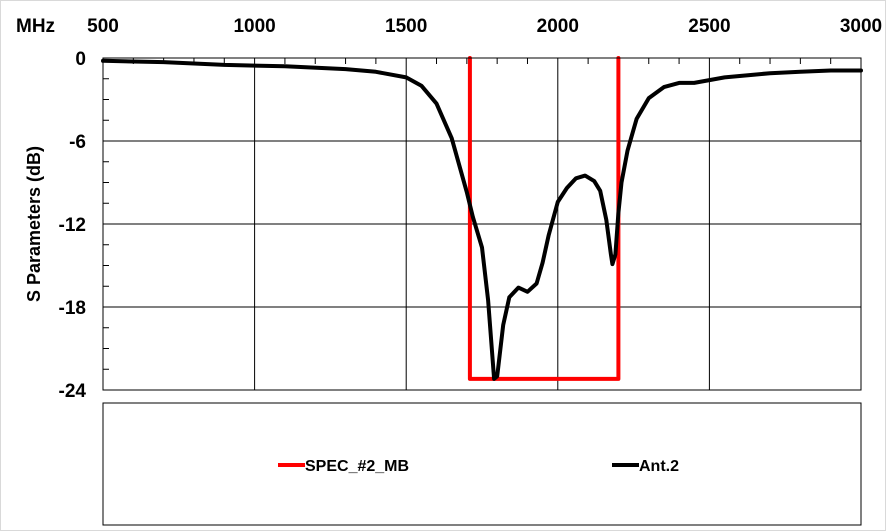 The width and height of the screenshot is (886, 531). Describe the element at coordinates (77, 142) in the screenshot. I see `y-tick-label-1: -6` at that location.